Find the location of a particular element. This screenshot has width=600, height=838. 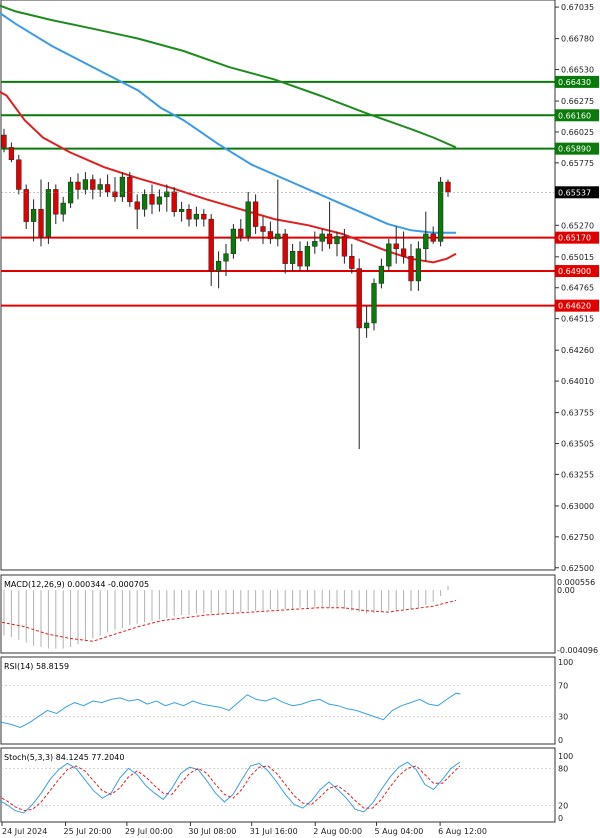

stochastic-panel: 100 80 20 0 is located at coordinates (286, 787).